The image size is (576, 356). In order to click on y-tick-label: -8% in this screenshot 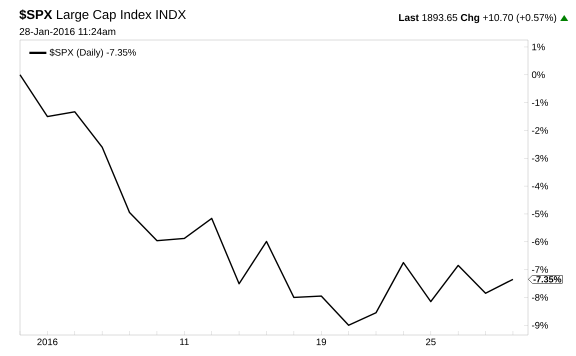, I will do `click(540, 297)`.